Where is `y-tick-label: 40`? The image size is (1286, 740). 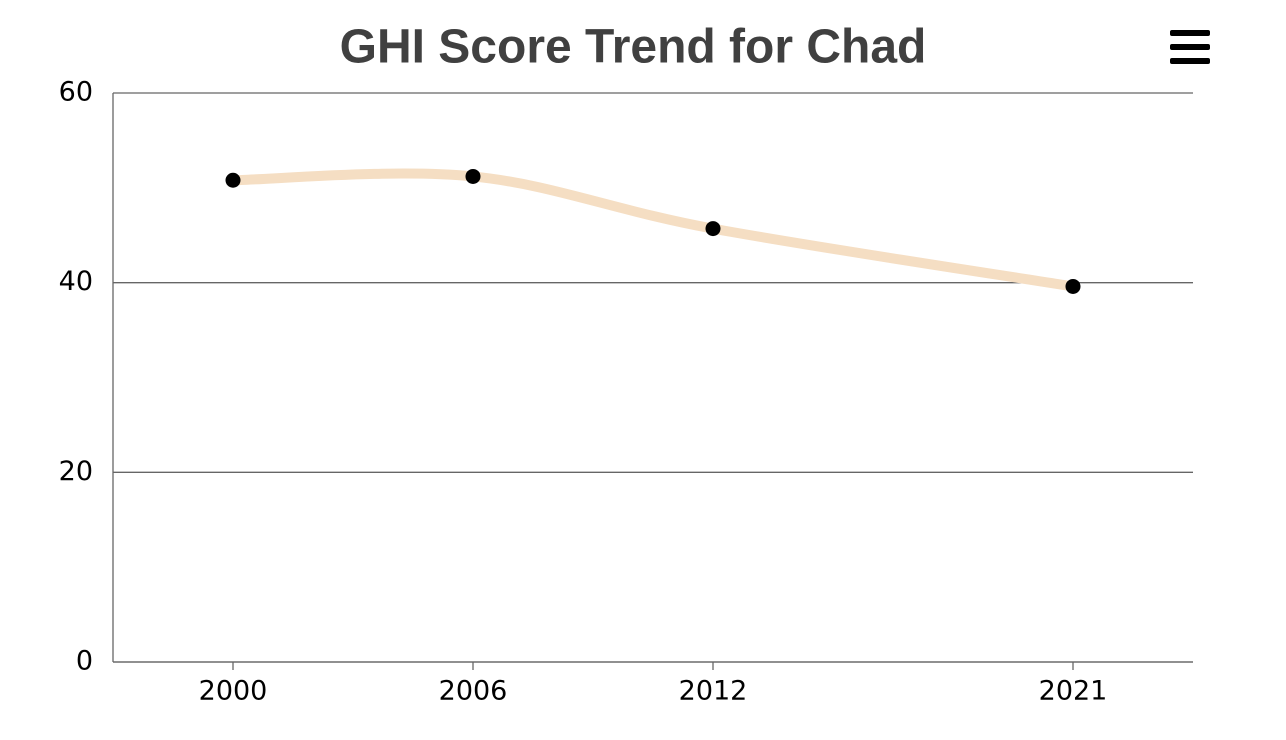 y-tick-label: 40 is located at coordinates (76, 281).